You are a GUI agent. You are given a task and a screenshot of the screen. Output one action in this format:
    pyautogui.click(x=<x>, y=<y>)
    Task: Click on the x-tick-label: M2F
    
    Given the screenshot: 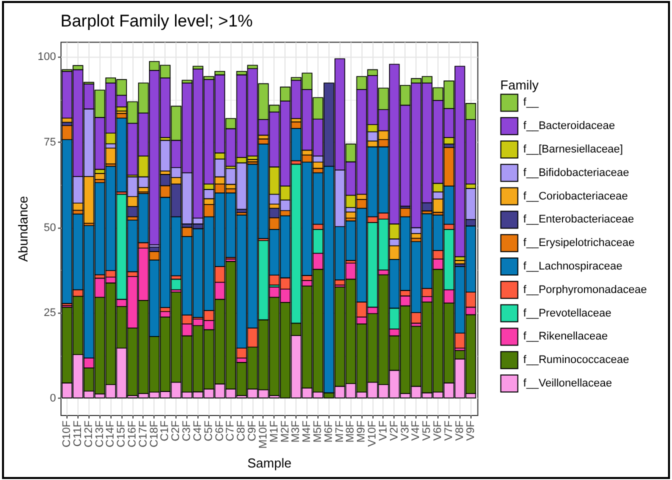 What is the action you would take?
    pyautogui.click(x=285, y=431)
    